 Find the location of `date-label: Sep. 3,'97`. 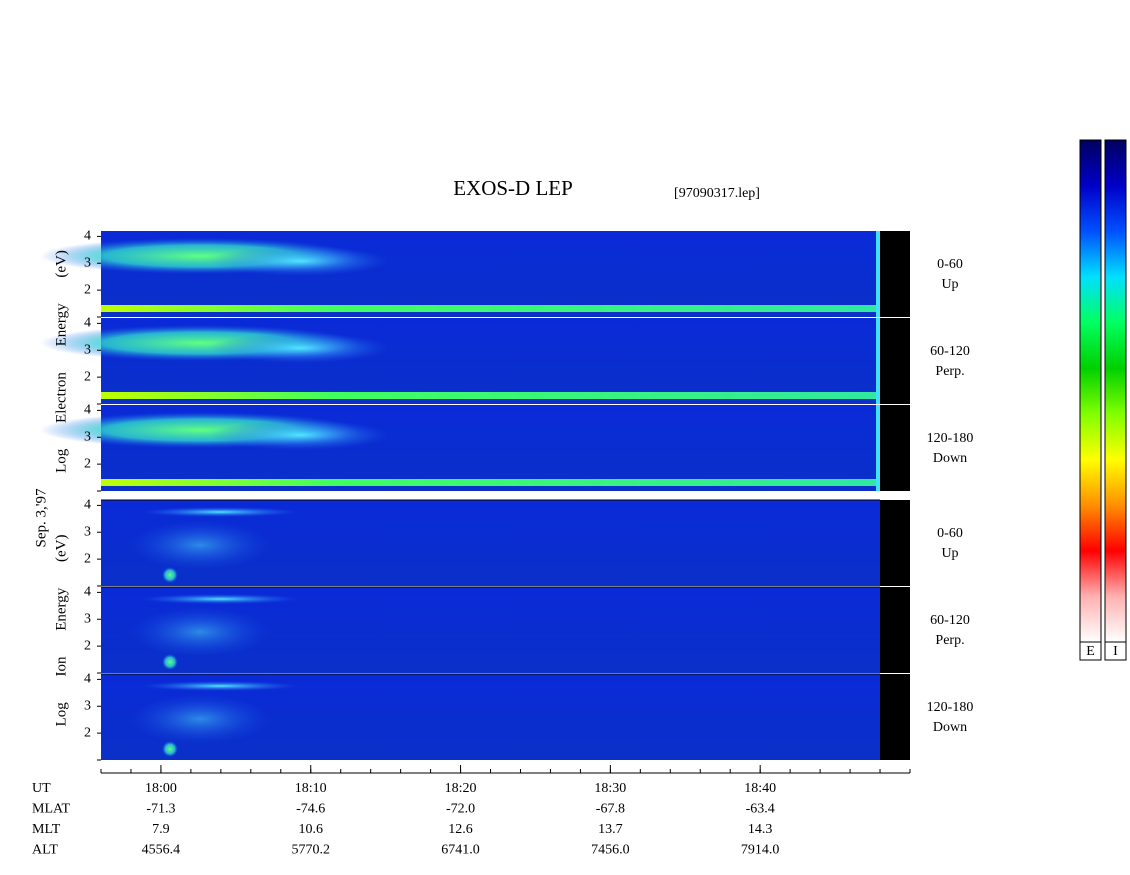

date-label: Sep. 3,'97 is located at coordinates (41, 517).